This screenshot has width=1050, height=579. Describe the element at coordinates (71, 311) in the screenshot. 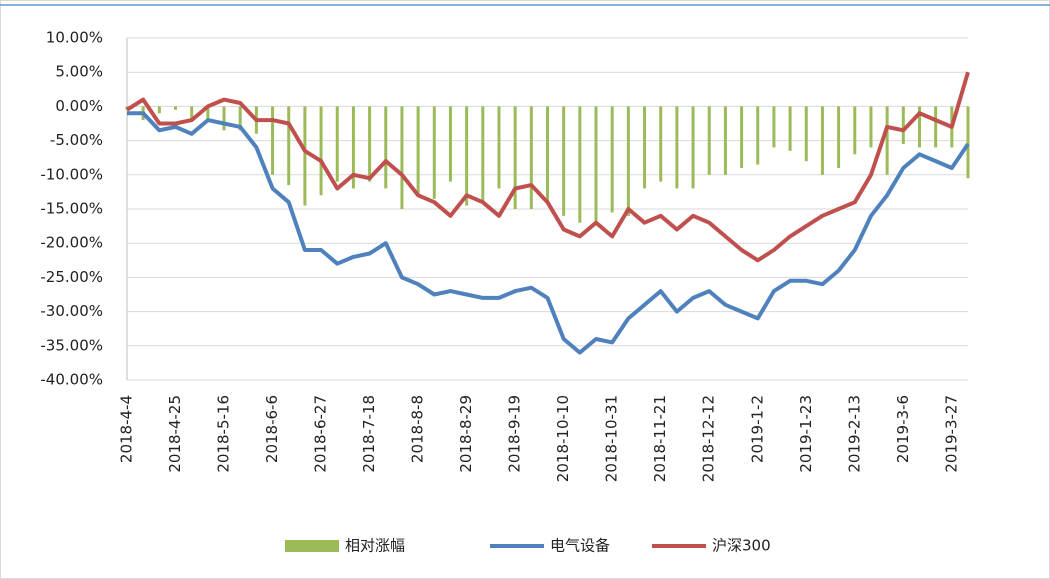

I see `y-tick-label: -30.00%` at that location.